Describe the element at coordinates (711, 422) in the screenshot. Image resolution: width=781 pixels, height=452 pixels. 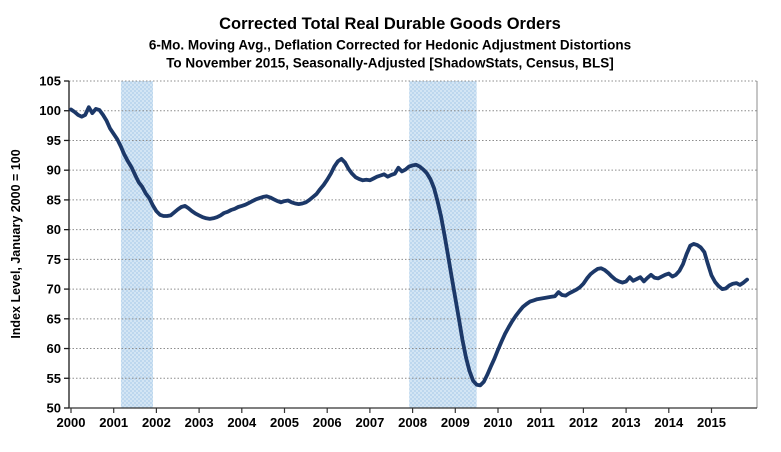
I see `x-tick-label: 2015` at that location.